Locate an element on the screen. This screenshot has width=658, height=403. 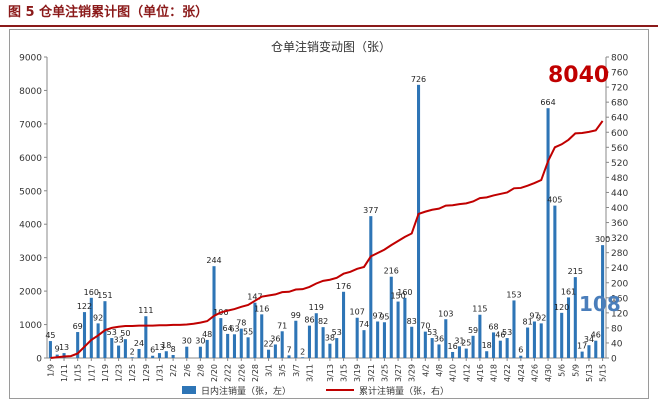
bar-data-label: 300 is located at coordinates (602, 239).